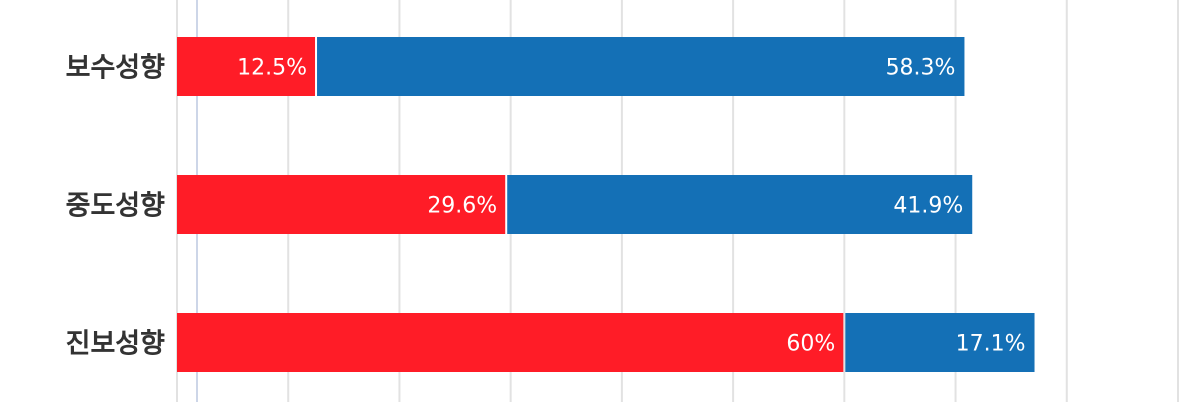  What do you see at coordinates (921, 68) in the screenshot?
I see `data-label: 58.3%` at bounding box center [921, 68].